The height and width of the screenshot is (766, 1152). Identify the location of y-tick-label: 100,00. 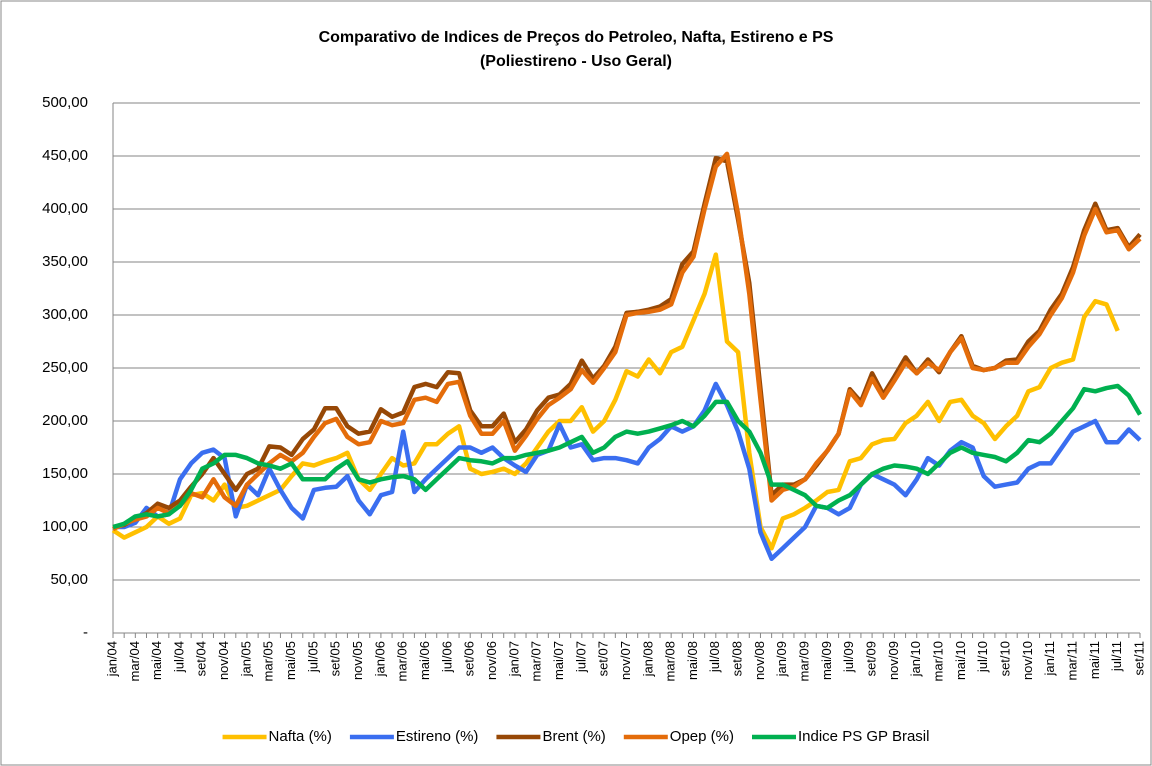
(65, 526).